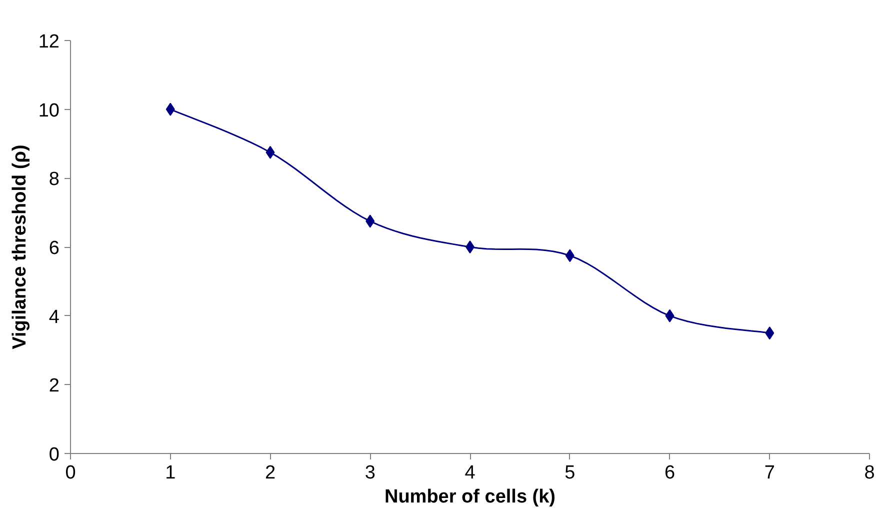 The height and width of the screenshot is (512, 891). I want to click on y-tick-label: 4, so click(54, 317).